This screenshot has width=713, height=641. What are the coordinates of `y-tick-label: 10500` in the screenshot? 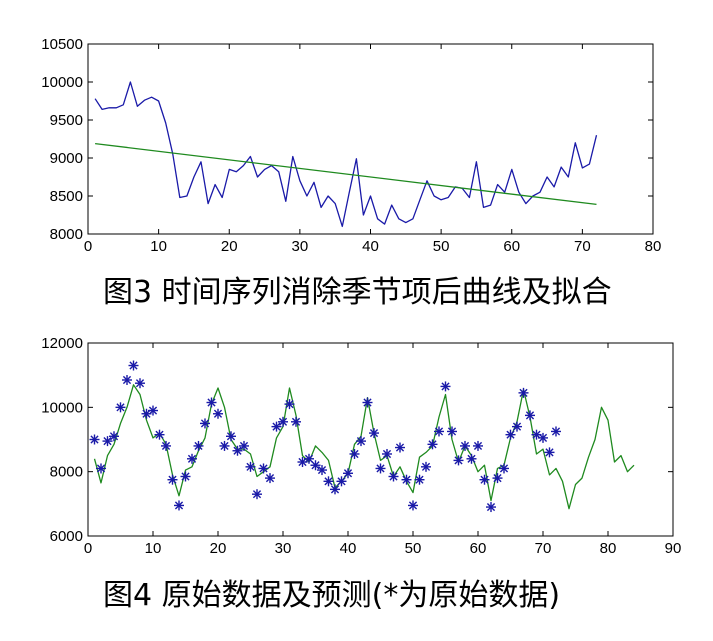 It's located at (62, 44).